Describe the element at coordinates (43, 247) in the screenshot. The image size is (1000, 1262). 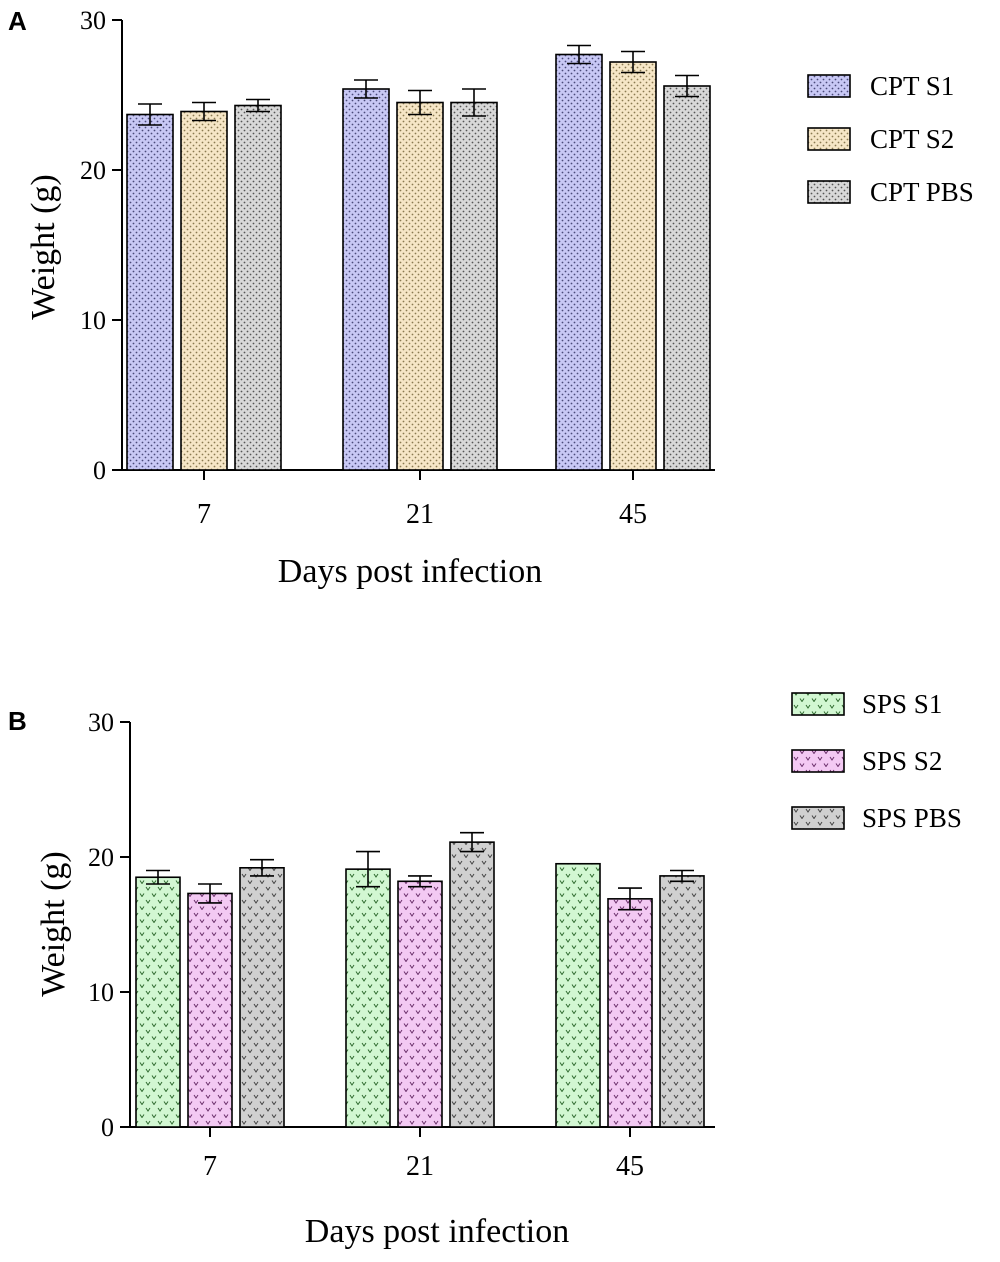
I see `panel-a-y-axis-title: Weight (g)` at that location.